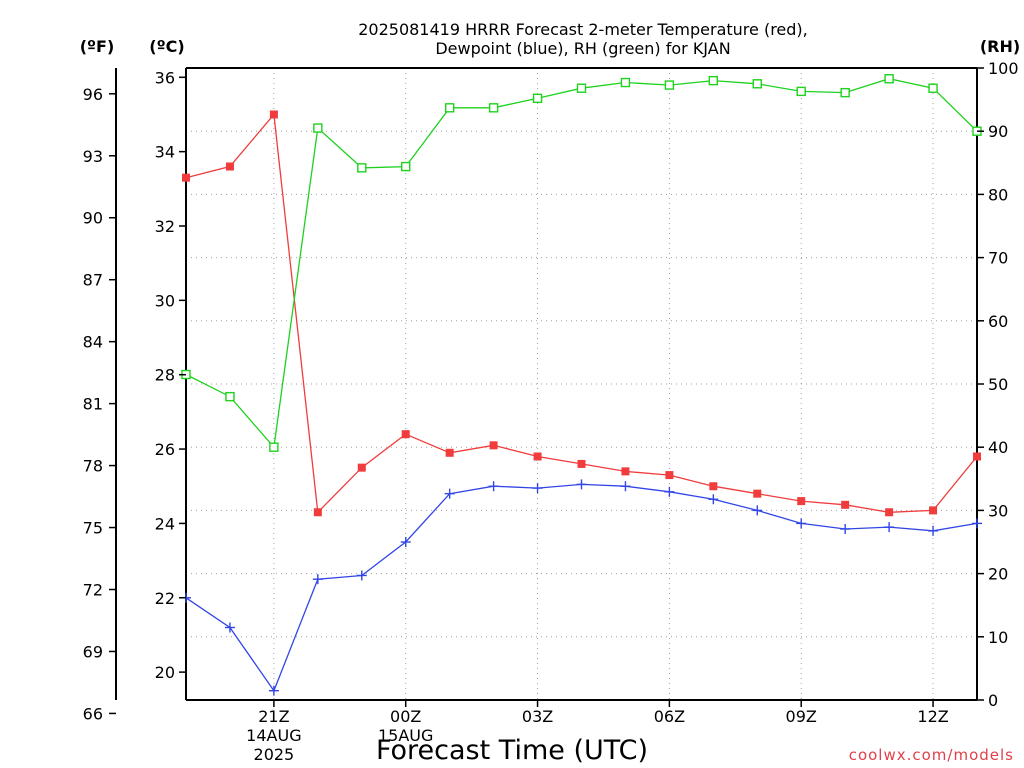 Image resolution: width=1024 pixels, height=768 pixels. What do you see at coordinates (93, 651) in the screenshot?
I see `fahrenheit-tick-label: 69` at bounding box center [93, 651].